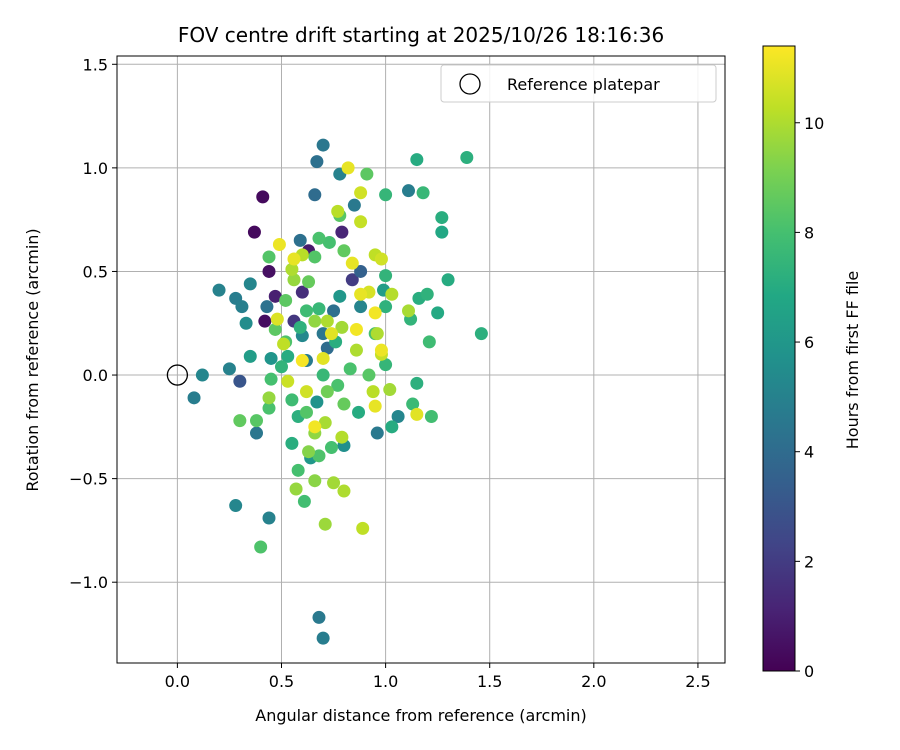 The image size is (900, 750). What do you see at coordinates (814, 123) in the screenshot?
I see `colorbar-tick-label: 10` at bounding box center [814, 123].